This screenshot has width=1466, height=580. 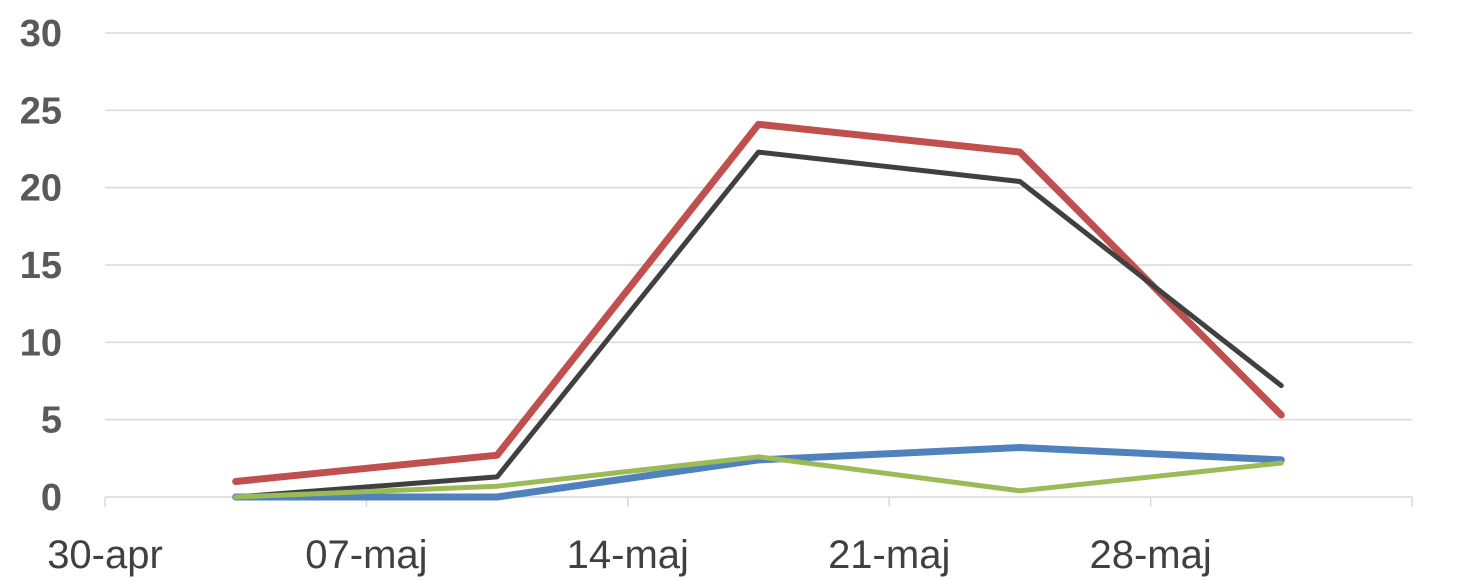 What do you see at coordinates (628, 555) in the screenshot?
I see `x-tick-label: 14-maj` at bounding box center [628, 555].